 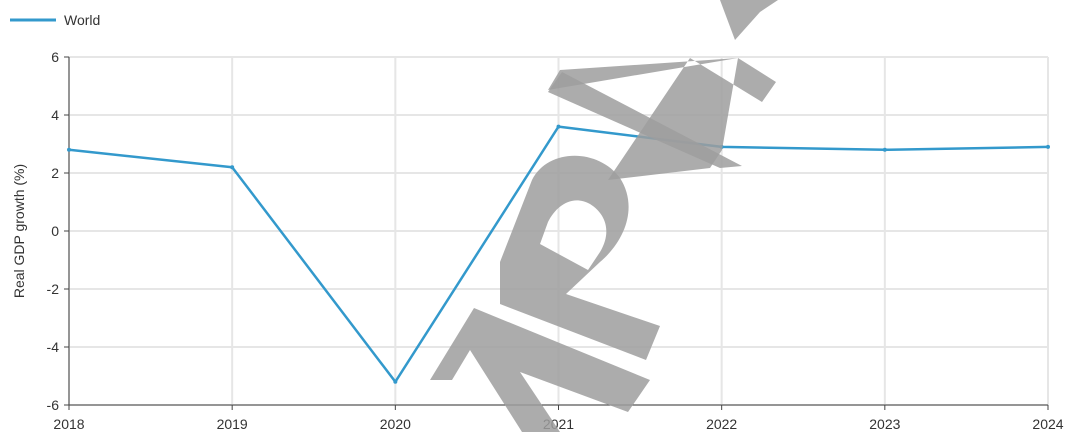 What do you see at coordinates (884, 424) in the screenshot?
I see `x-tick-label: 2023` at bounding box center [884, 424].